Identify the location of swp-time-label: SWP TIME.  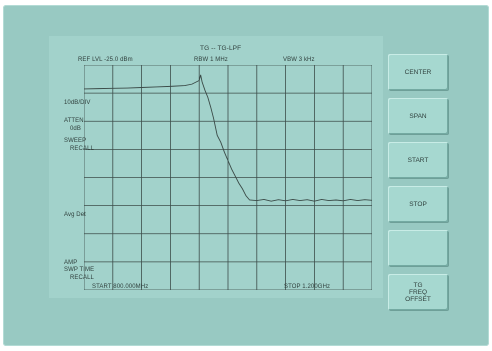
(79, 270).